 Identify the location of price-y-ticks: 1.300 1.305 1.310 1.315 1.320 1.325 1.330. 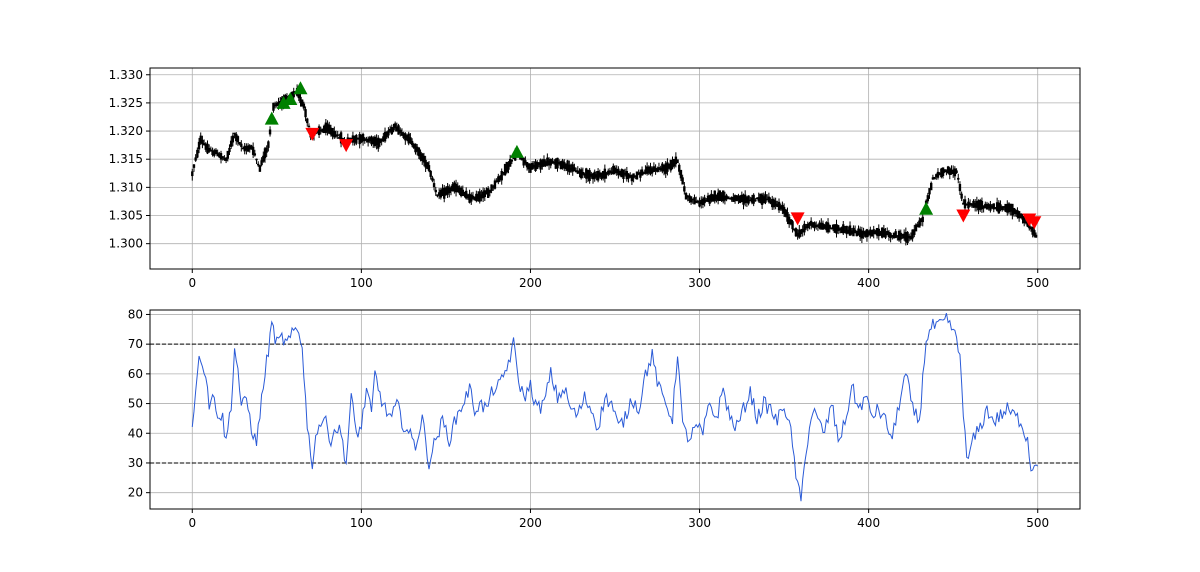
(129, 159).